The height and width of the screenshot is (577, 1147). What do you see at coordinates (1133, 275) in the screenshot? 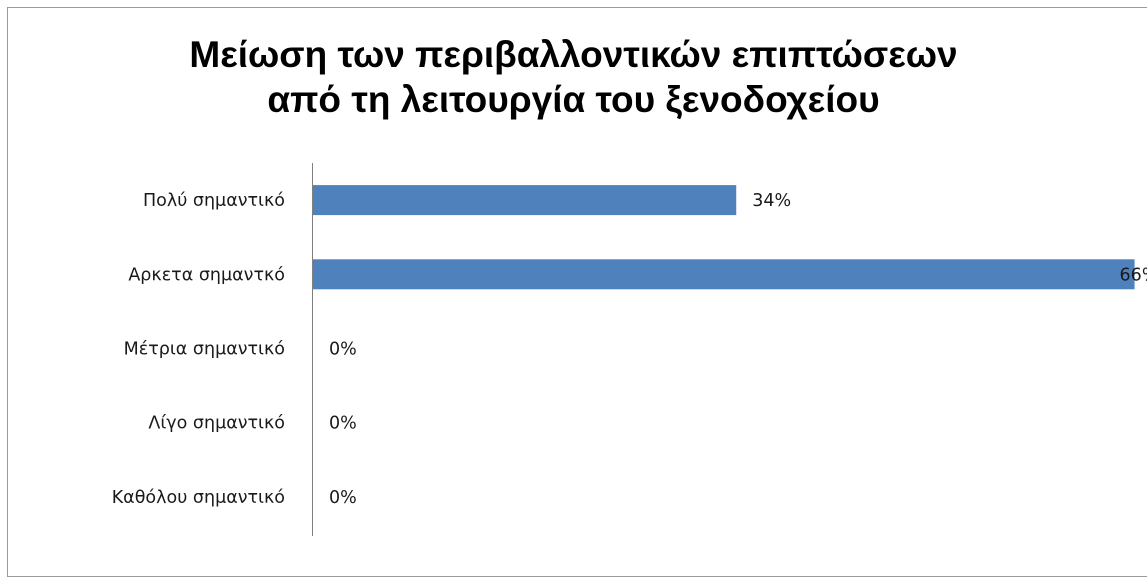
I see `bar-data-label: 66%` at bounding box center [1133, 275].